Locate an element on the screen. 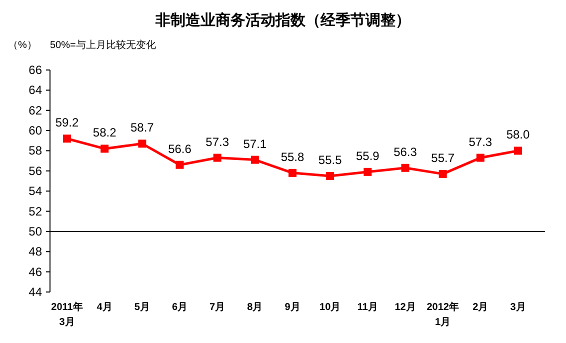 This screenshot has width=566, height=343. y-tick-label: 48 is located at coordinates (35, 251).